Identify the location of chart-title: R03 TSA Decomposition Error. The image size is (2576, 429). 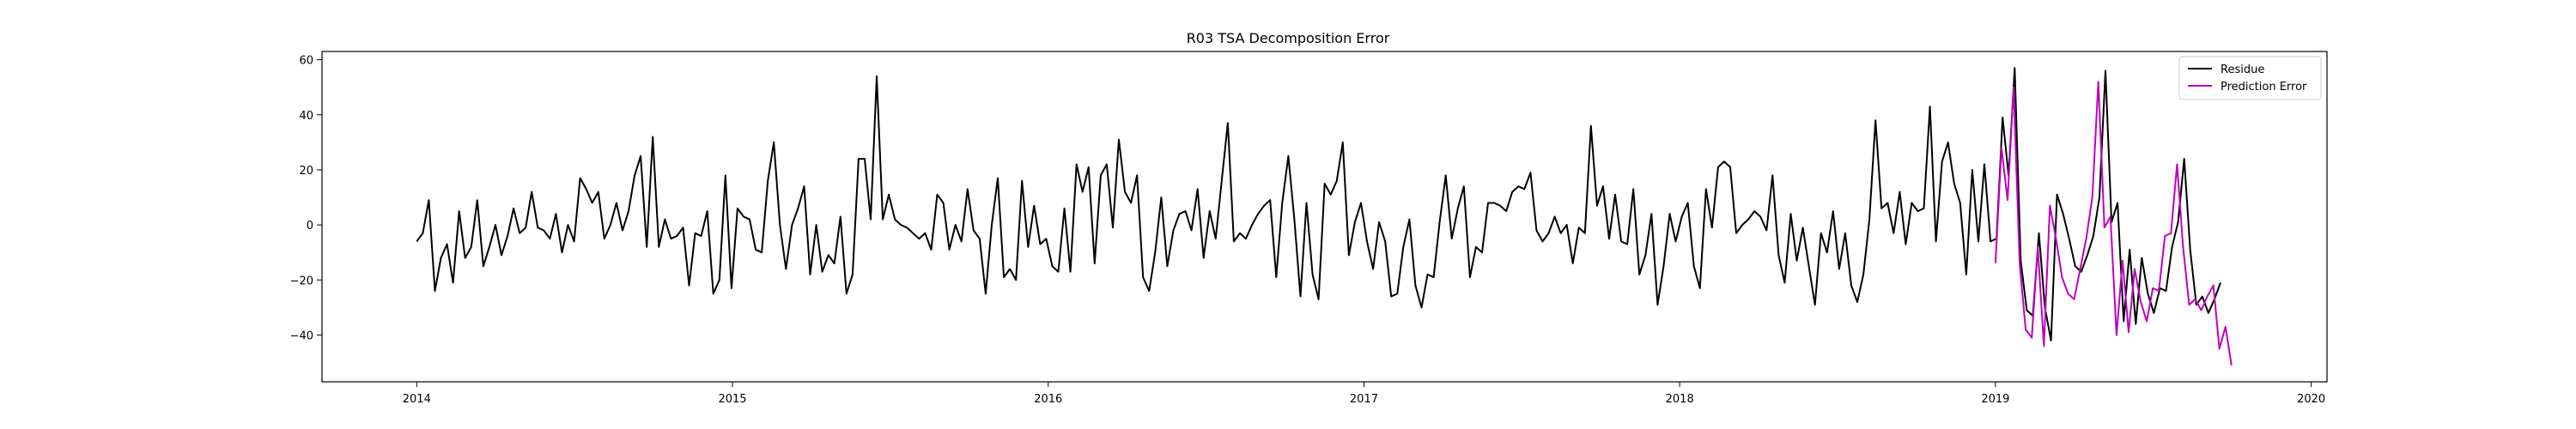
(1288, 38).